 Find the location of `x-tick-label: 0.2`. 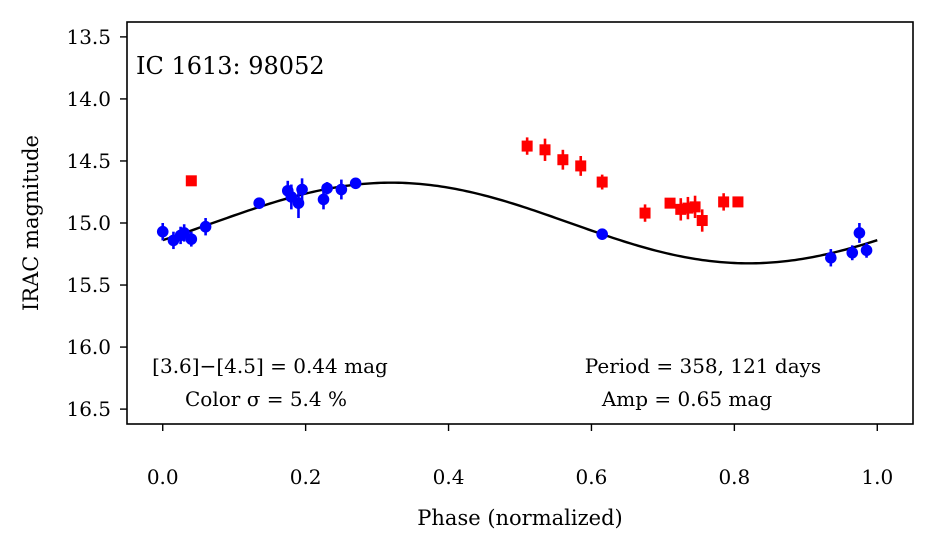

x-tick-label: 0.2 is located at coordinates (306, 477).